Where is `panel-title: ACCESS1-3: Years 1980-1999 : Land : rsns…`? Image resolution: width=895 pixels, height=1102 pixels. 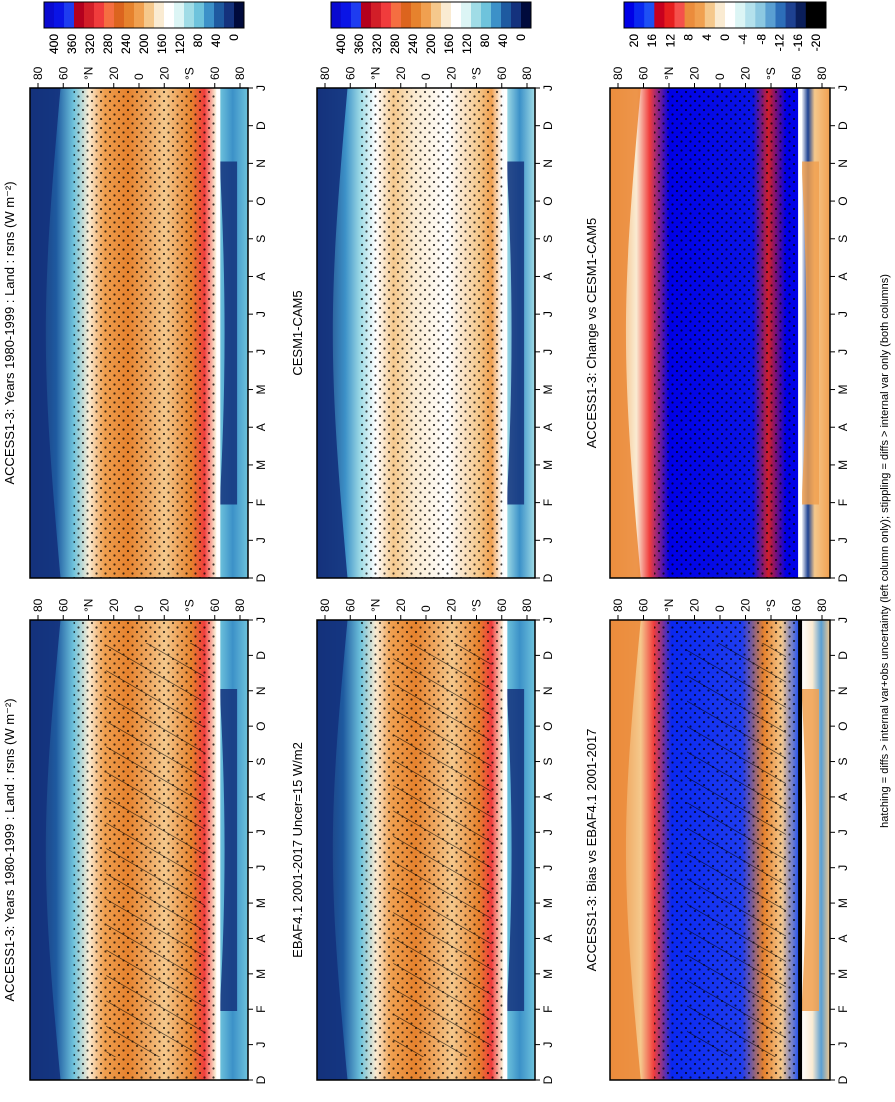
panel-title: ACCESS1-3: Years 1980-1999 : Land : rsns… is located at coordinates (9, 332).